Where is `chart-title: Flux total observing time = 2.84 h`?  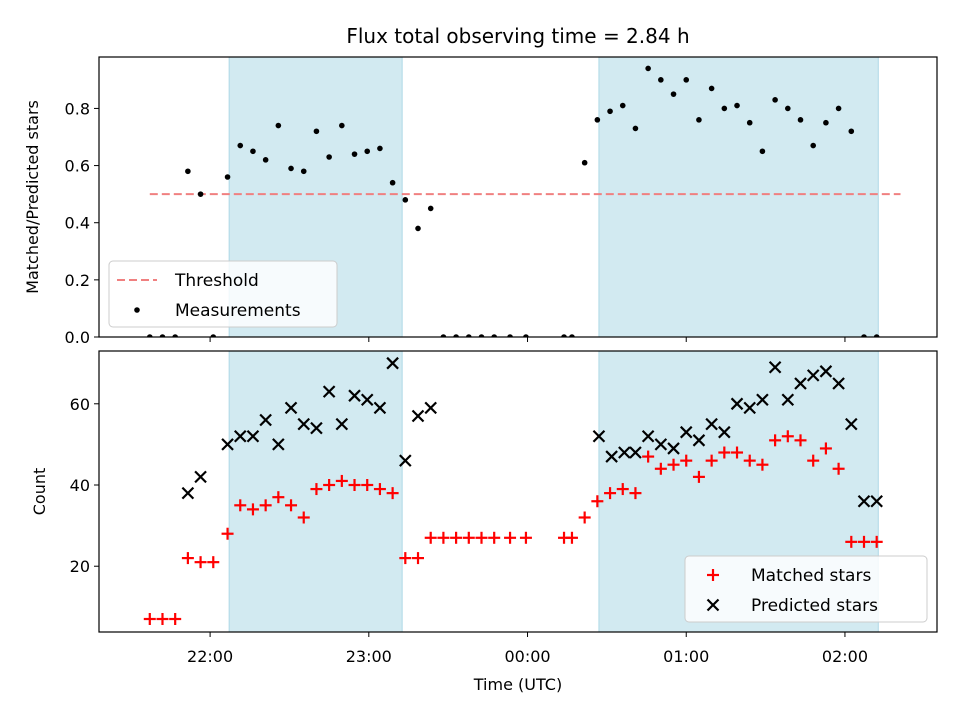
chart-title: Flux total observing time = 2.84 h is located at coordinates (517, 36).